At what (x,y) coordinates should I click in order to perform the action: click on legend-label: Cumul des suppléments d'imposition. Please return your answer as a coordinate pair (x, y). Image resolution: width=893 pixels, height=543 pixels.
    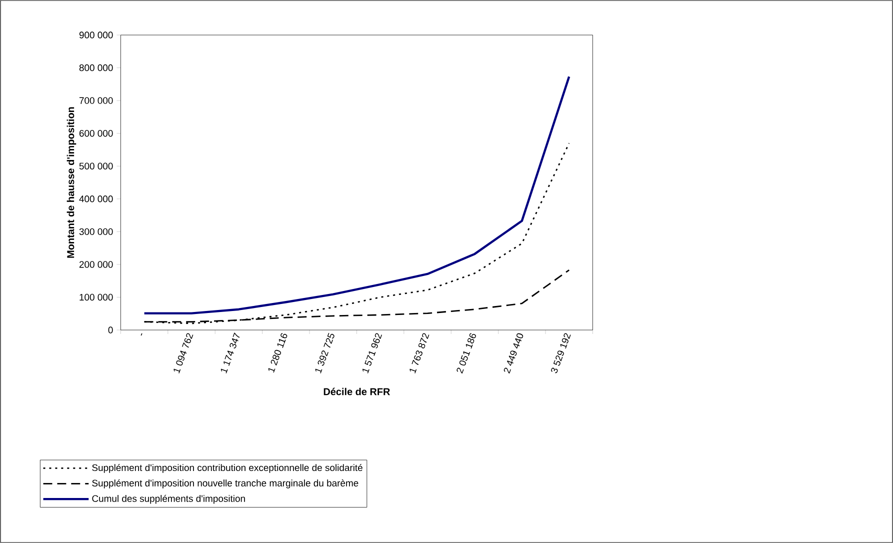
    Looking at the image, I should click on (168, 499).